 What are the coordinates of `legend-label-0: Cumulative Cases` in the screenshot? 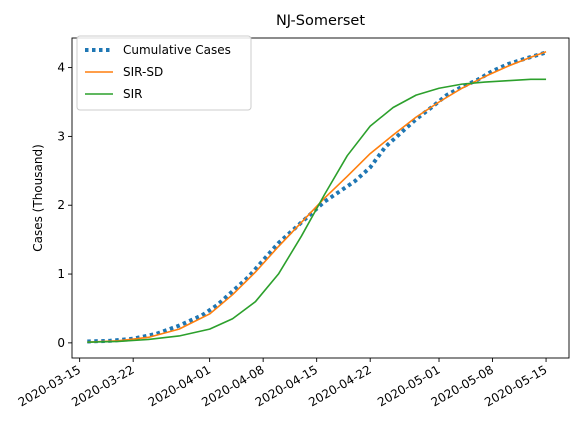 It's located at (177, 50).